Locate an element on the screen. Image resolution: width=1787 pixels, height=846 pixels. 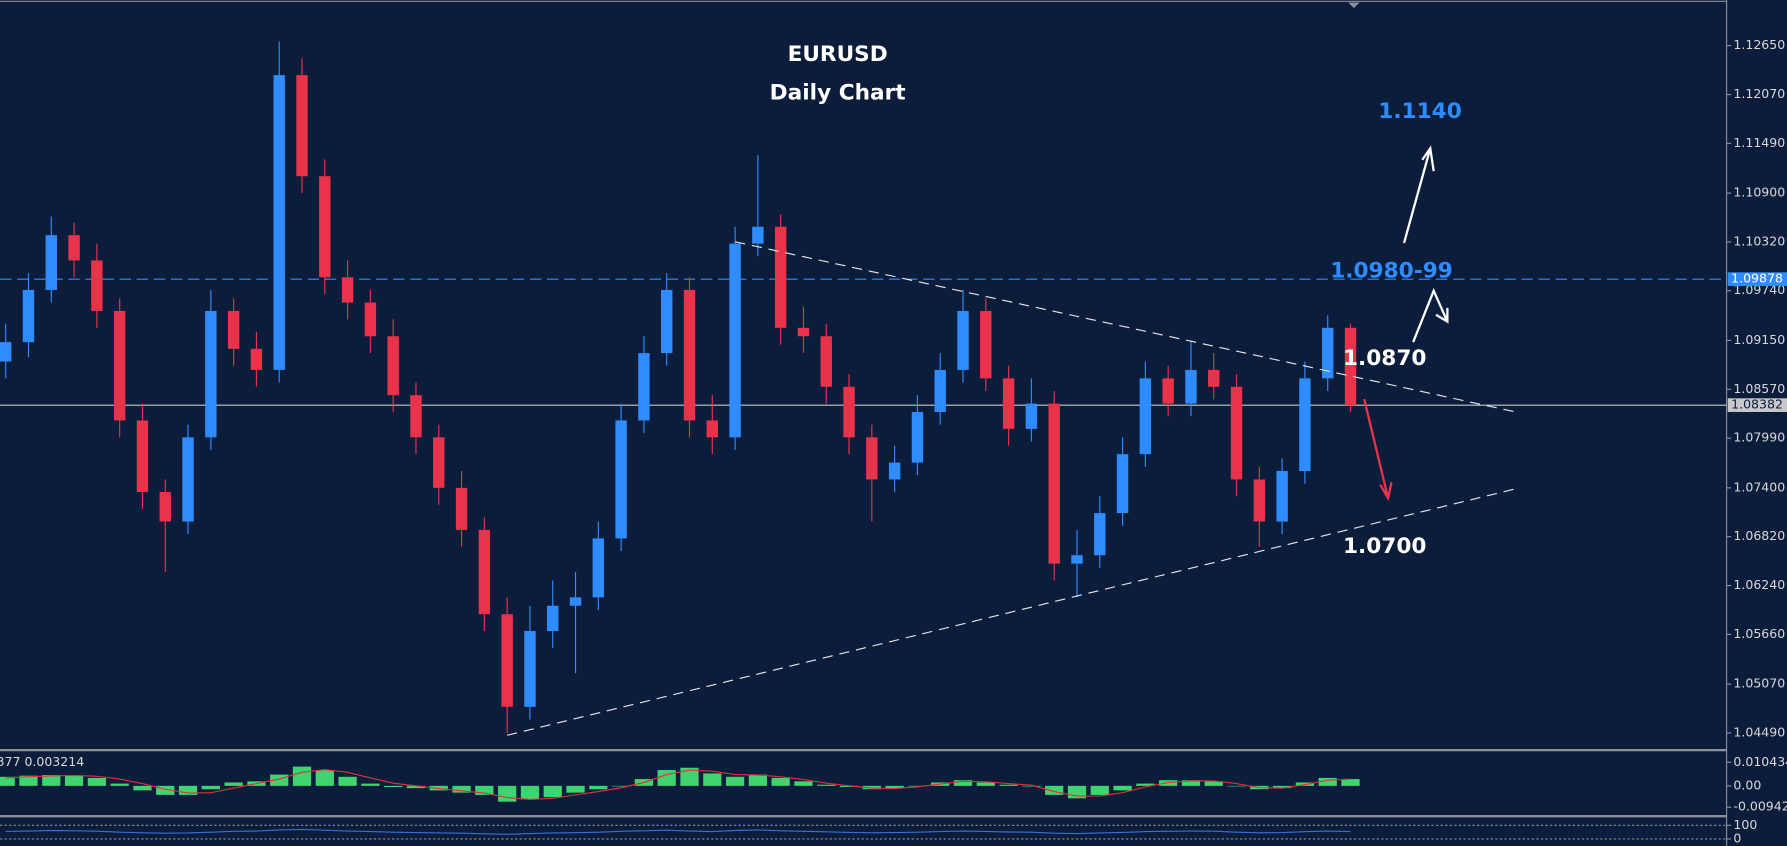
y-tick-label: 1.07990 is located at coordinates (1759, 437).